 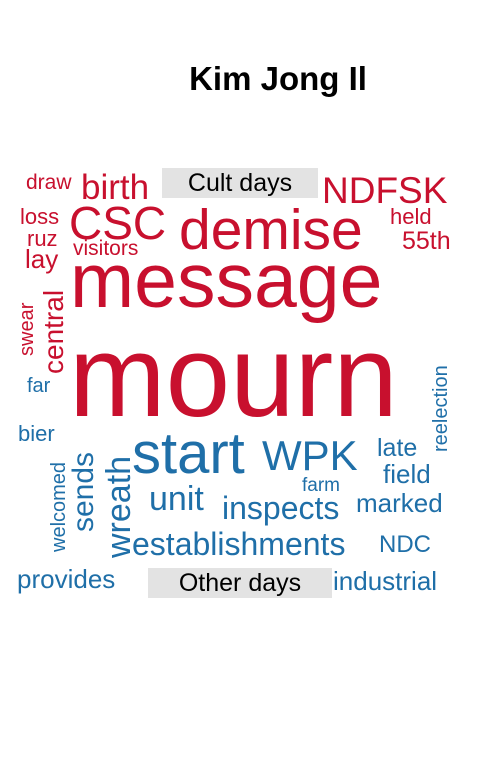 What do you see at coordinates (321, 485) in the screenshot?
I see `word-farm: farm` at bounding box center [321, 485].